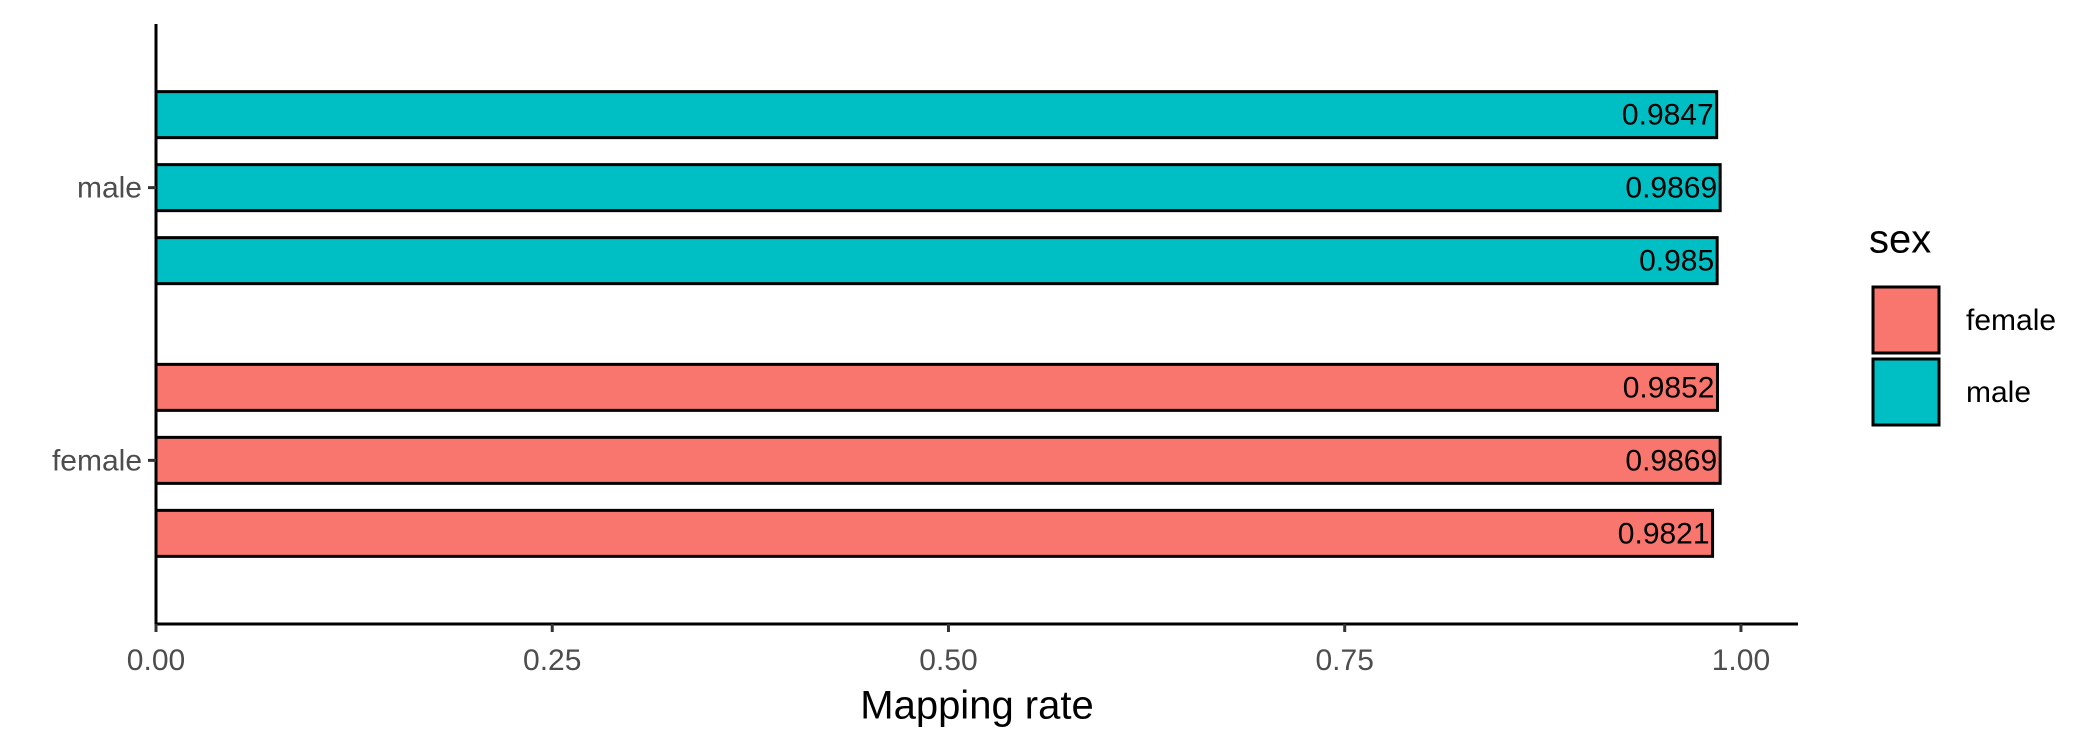  Describe the element at coordinates (1900, 240) in the screenshot. I see `legend-title: sex` at that location.